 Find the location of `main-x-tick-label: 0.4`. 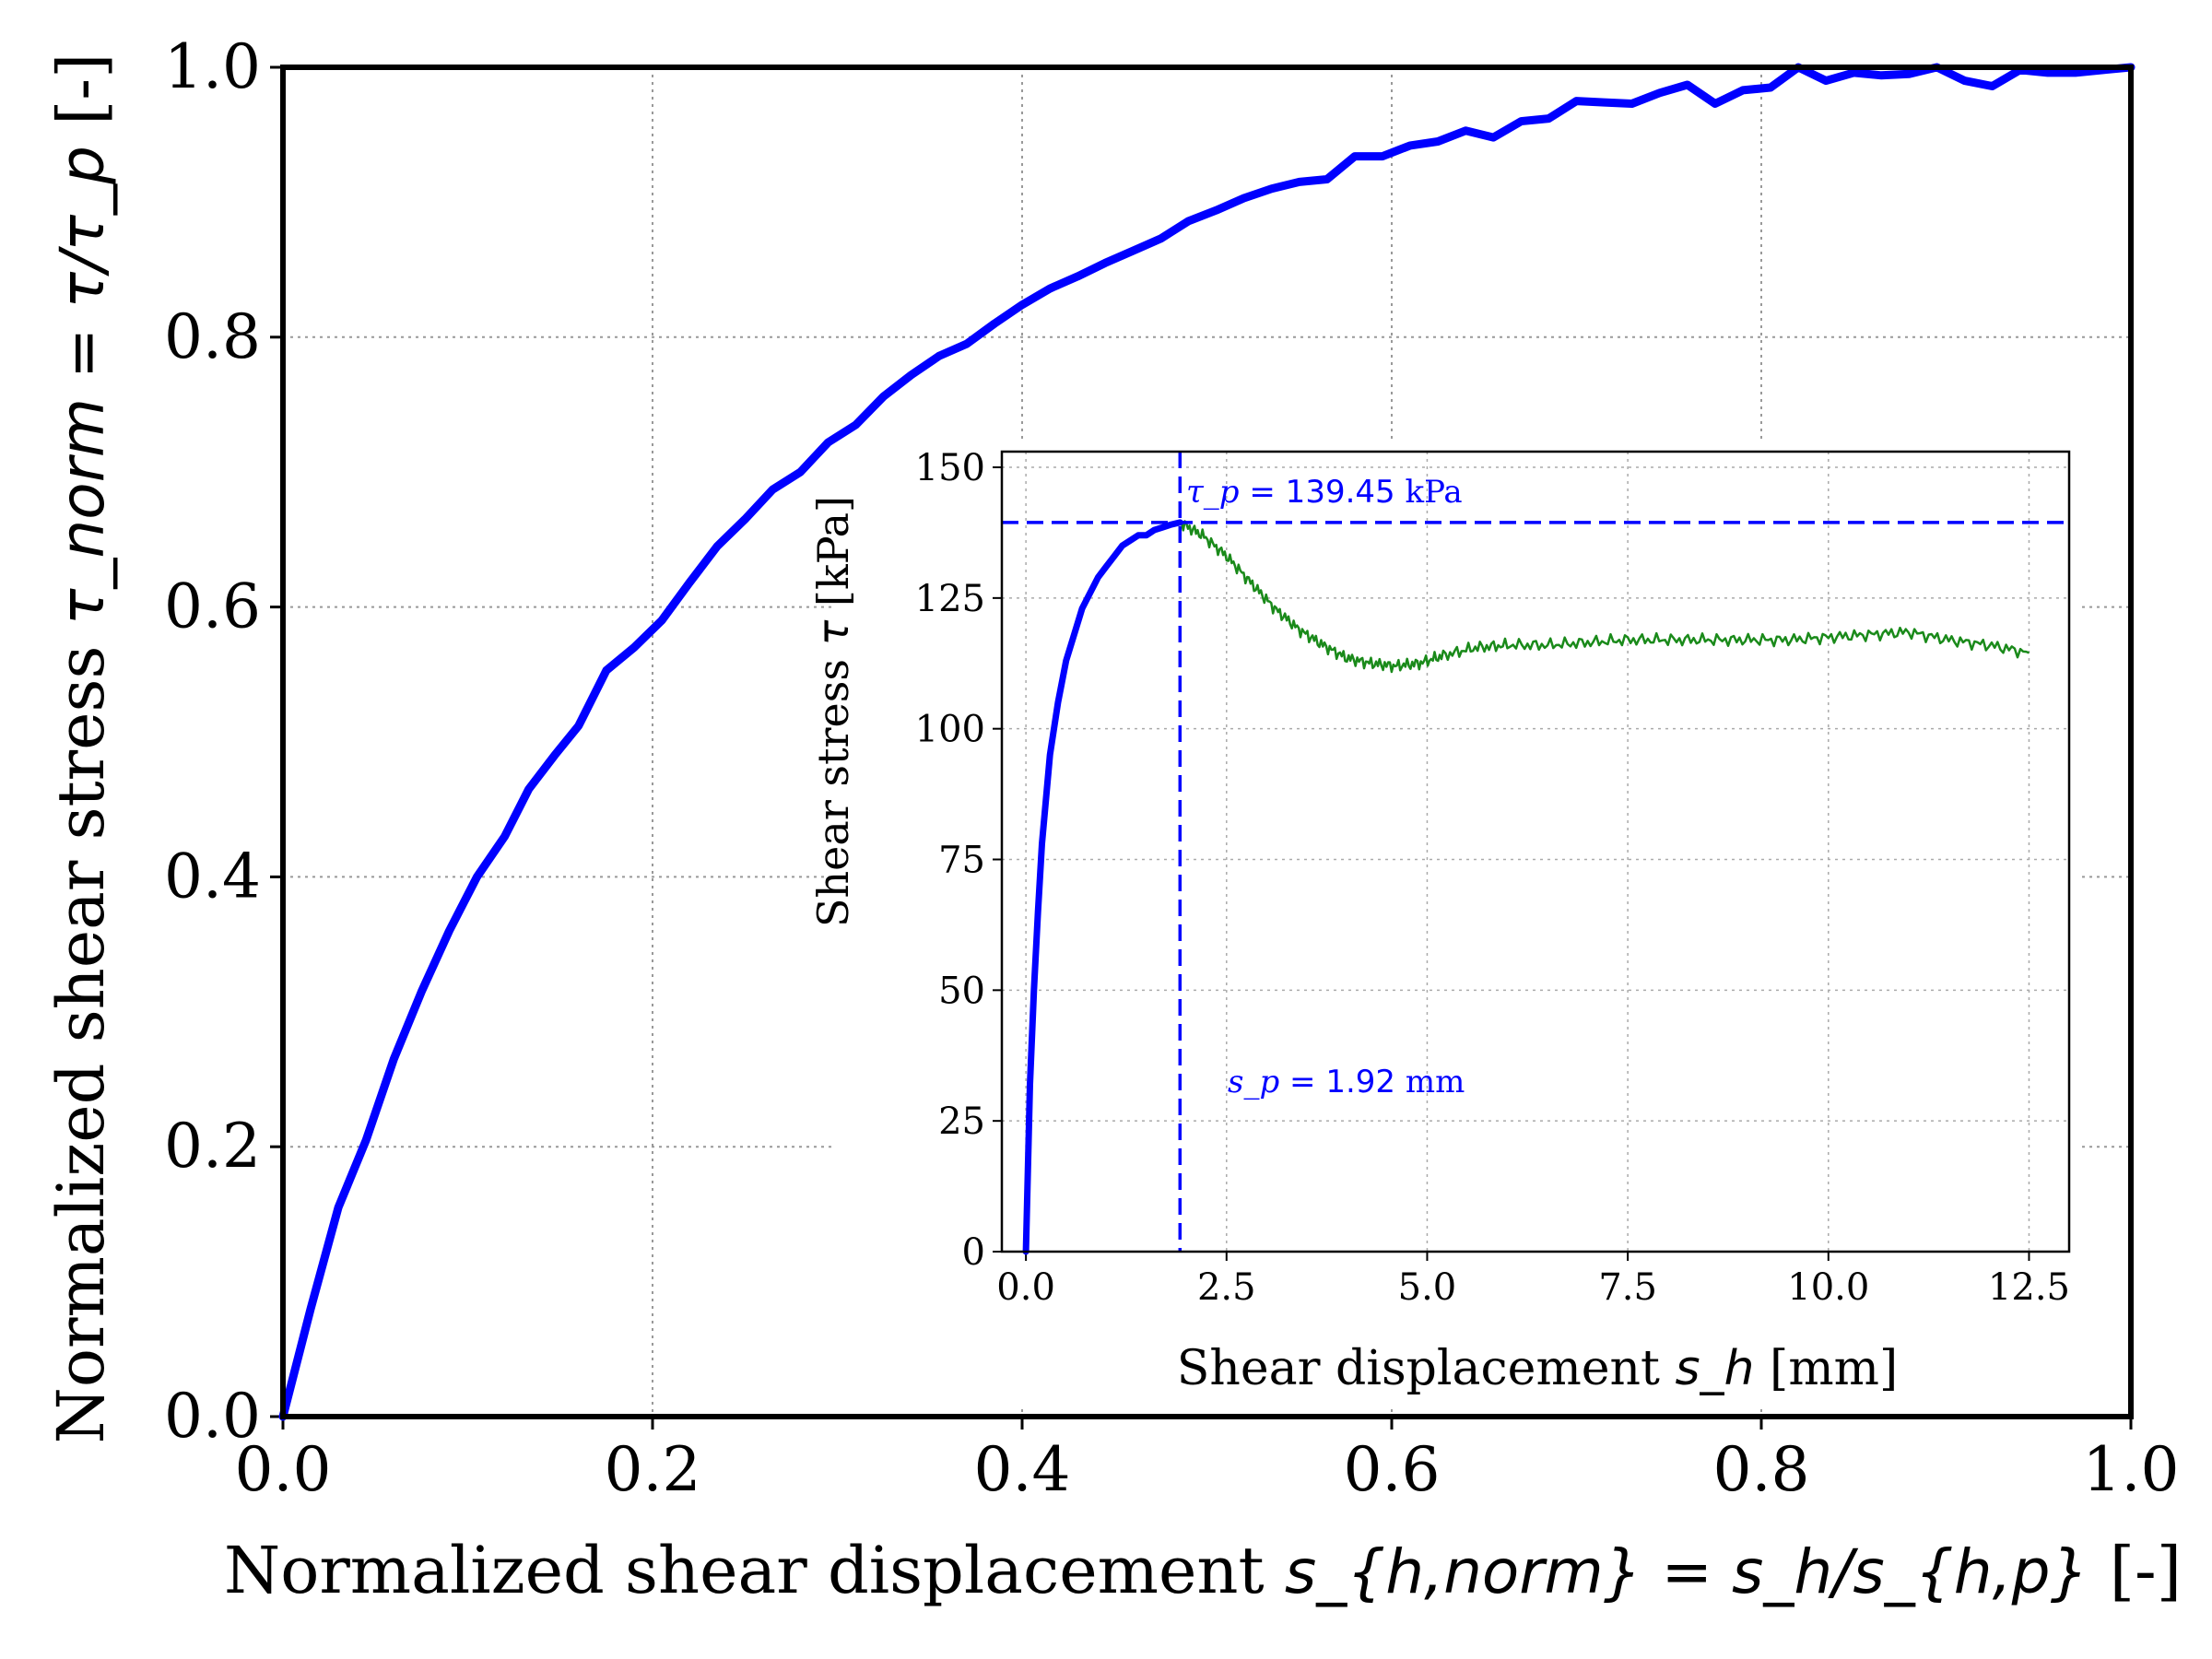

main-x-tick-label: 0.4 is located at coordinates (1022, 1469).